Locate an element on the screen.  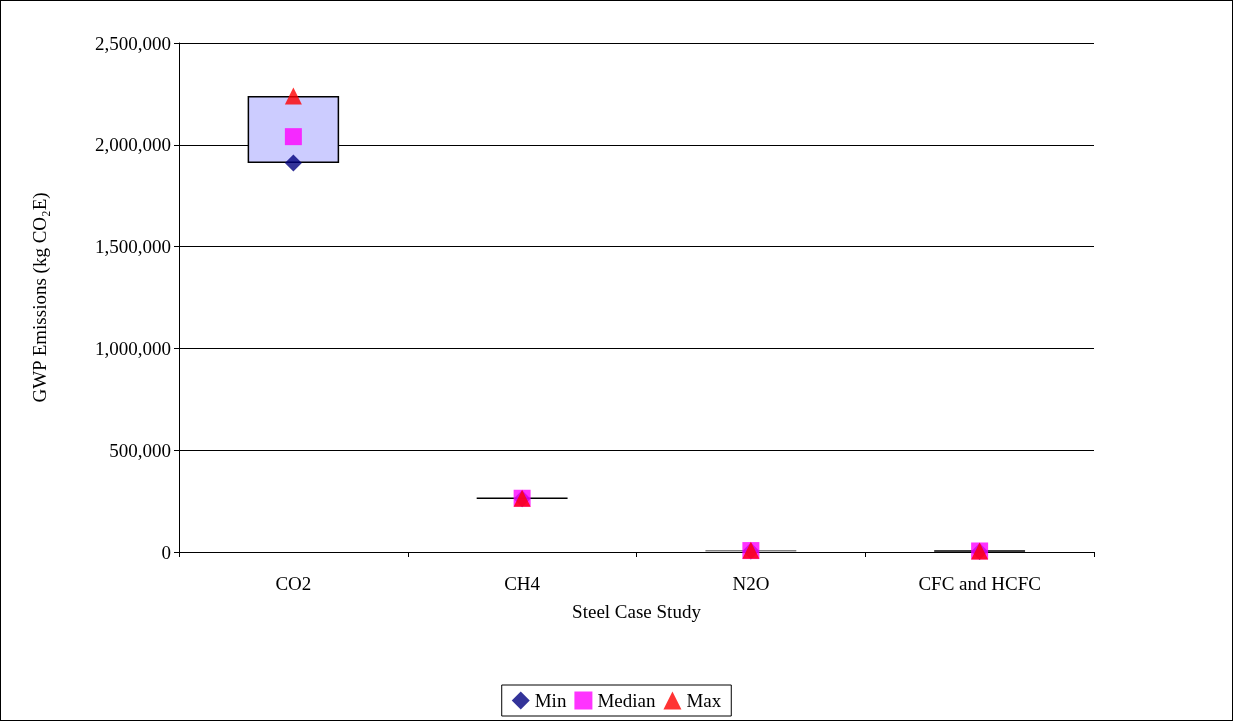
y-tick-label: 500,000 is located at coordinates (140, 450).